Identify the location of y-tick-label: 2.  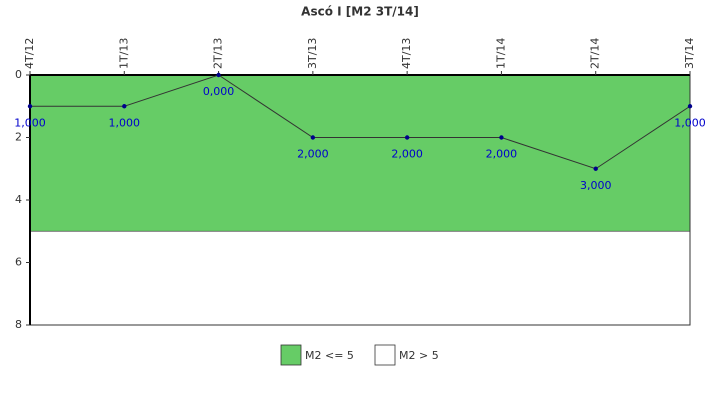
(18, 137).